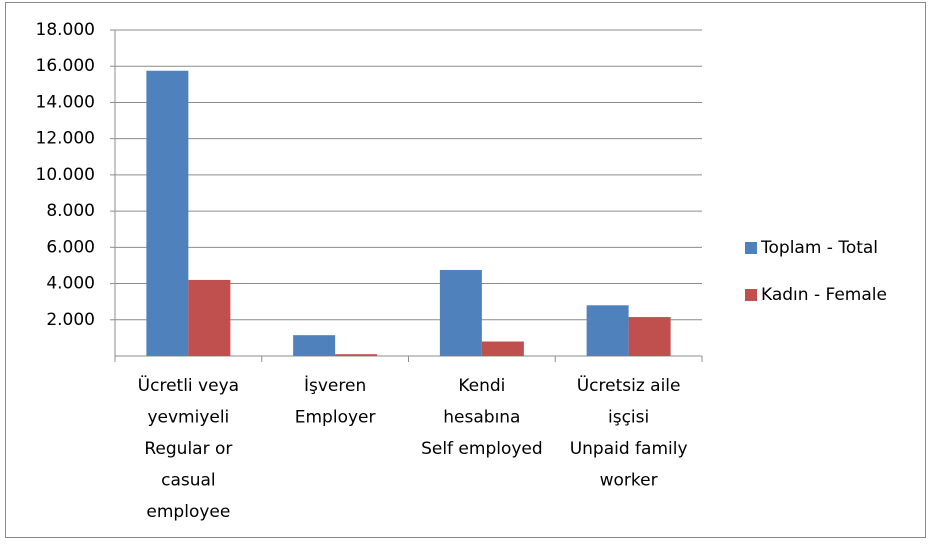 This screenshot has height=546, width=931. What do you see at coordinates (65, 30) in the screenshot?
I see `y-tick-label: 18.000` at bounding box center [65, 30].